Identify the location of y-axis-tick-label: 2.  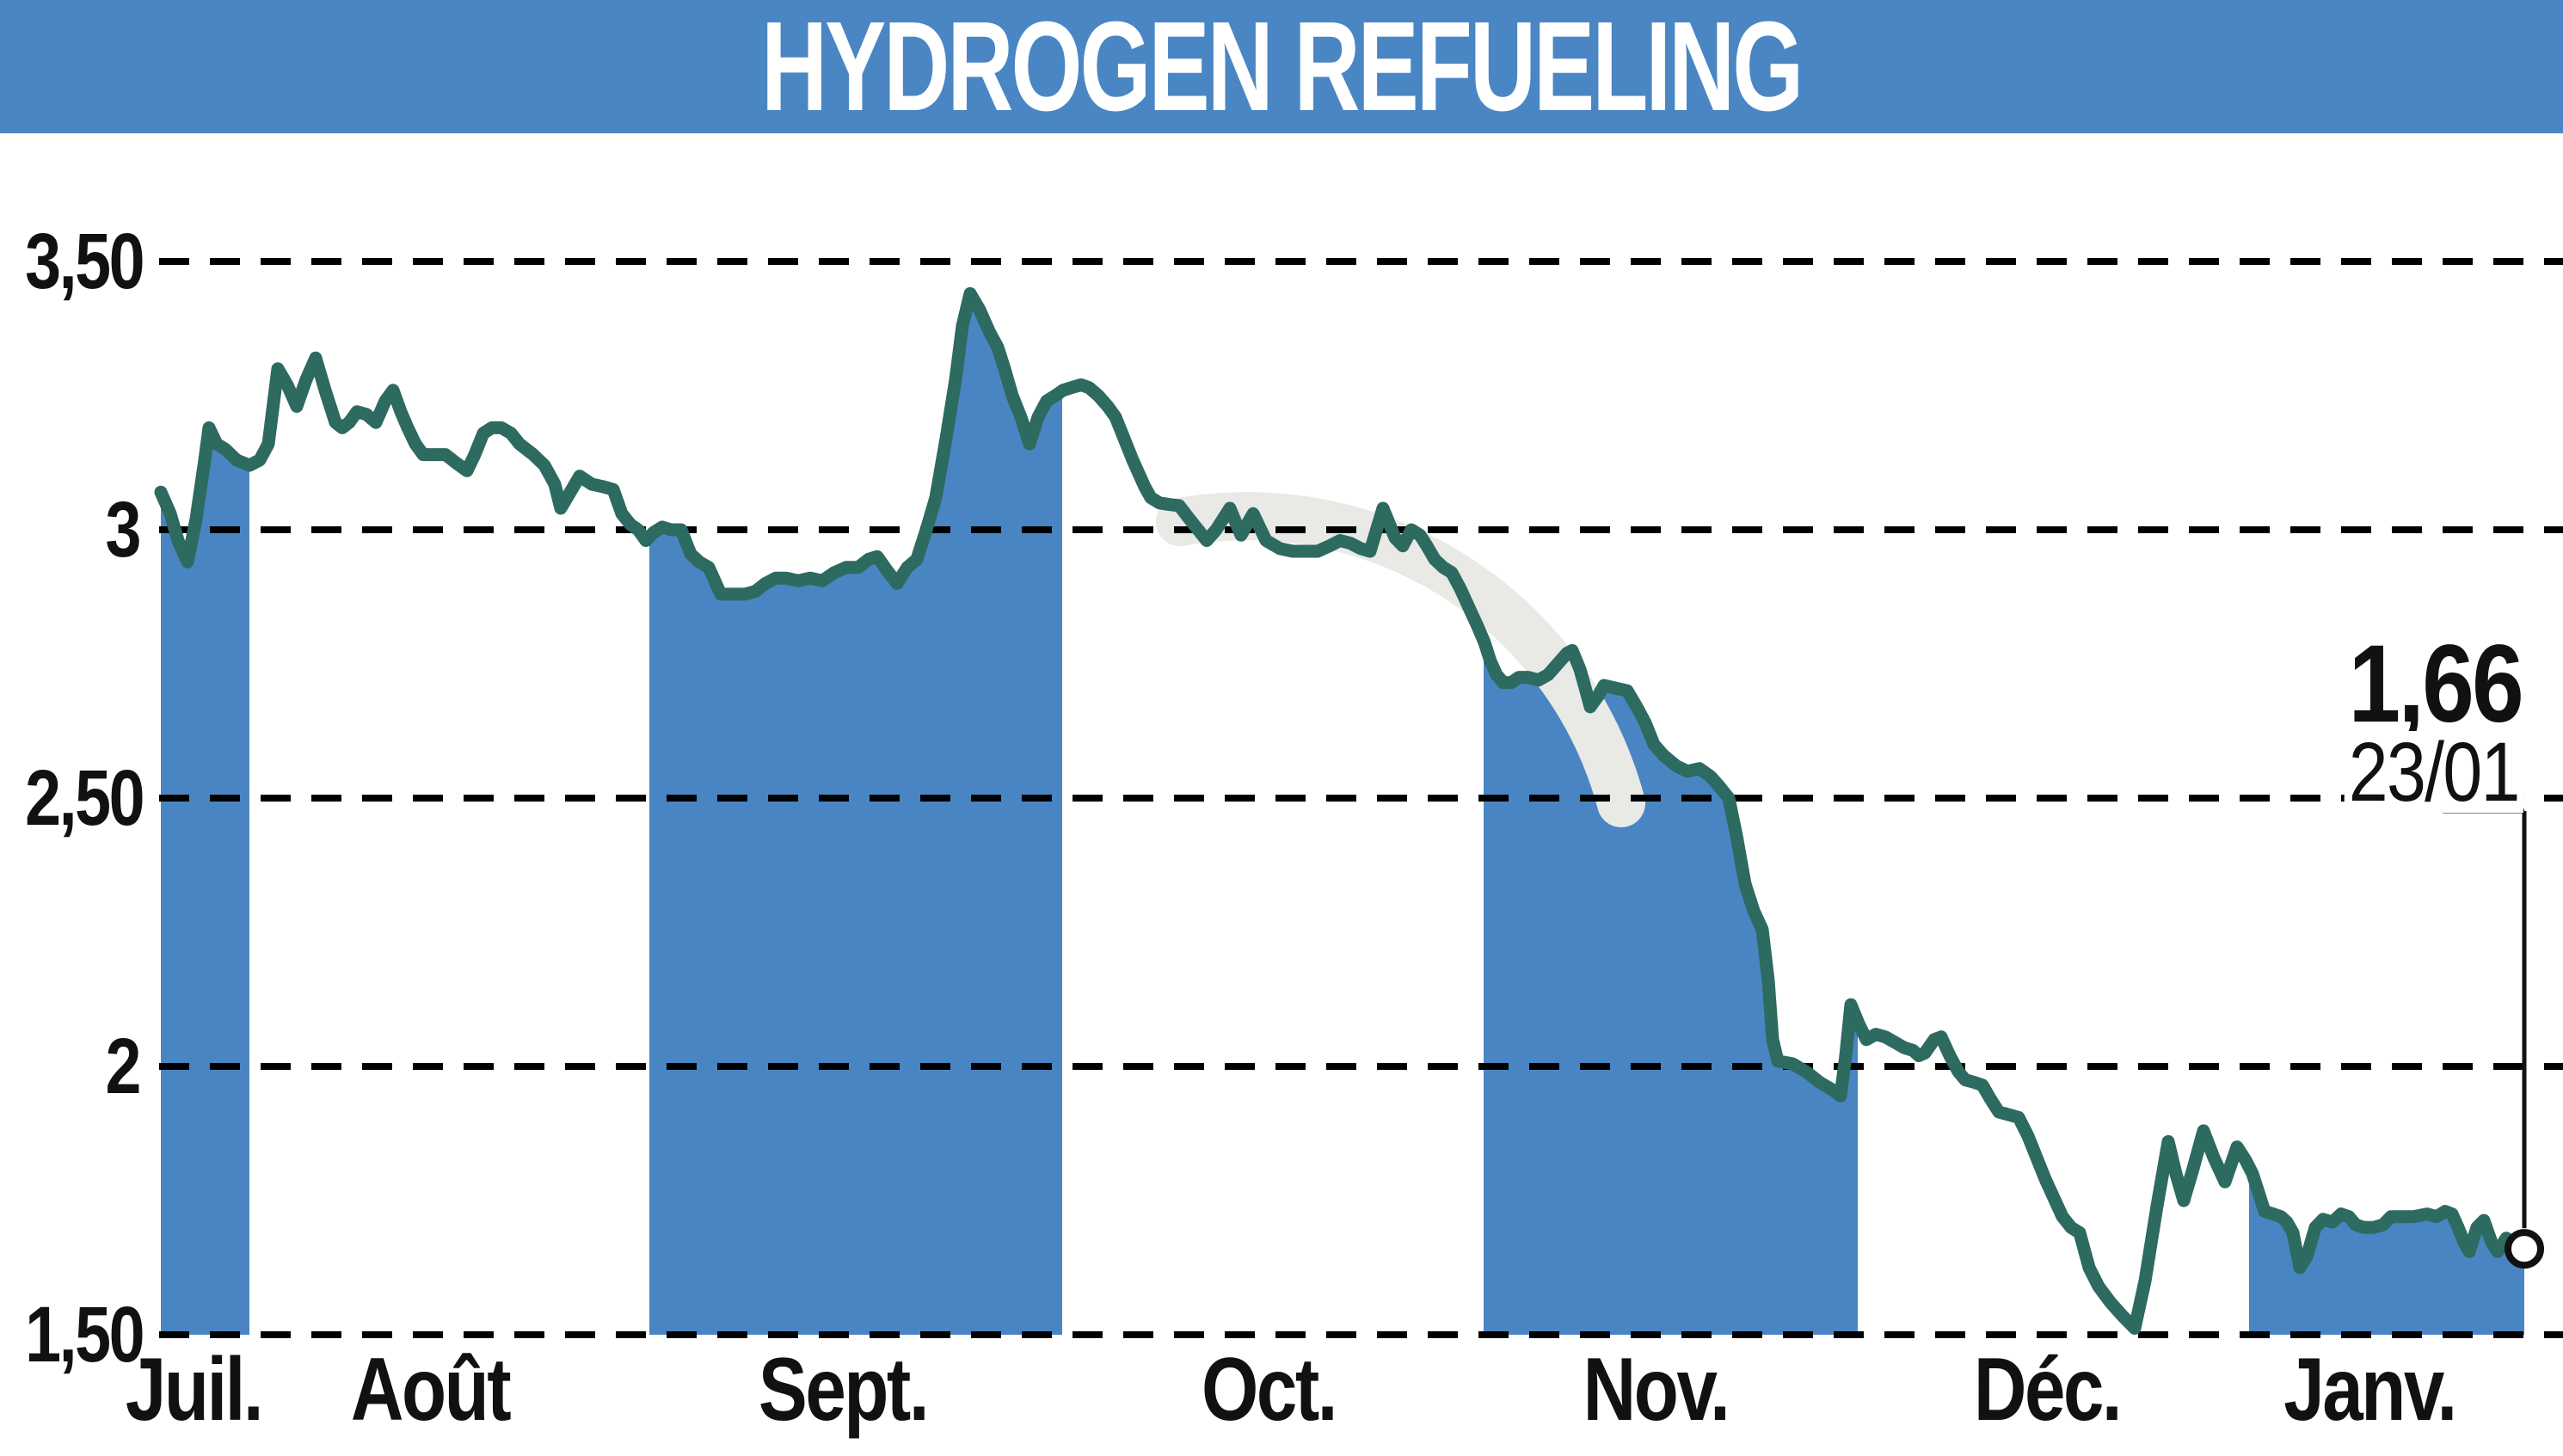
(123, 1067).